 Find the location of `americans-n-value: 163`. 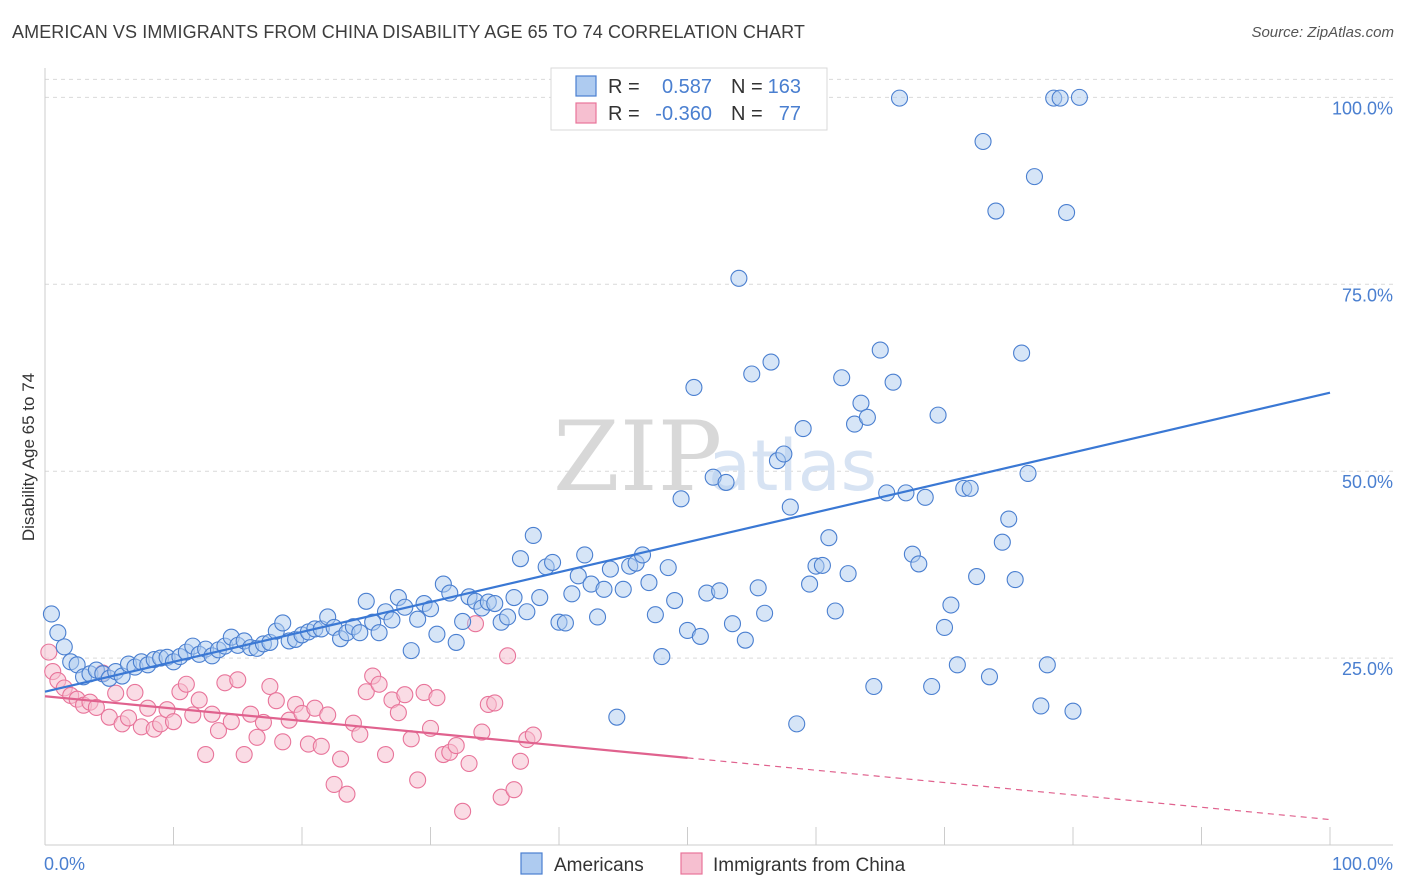

americans-n-value: 163 is located at coordinates (784, 87).